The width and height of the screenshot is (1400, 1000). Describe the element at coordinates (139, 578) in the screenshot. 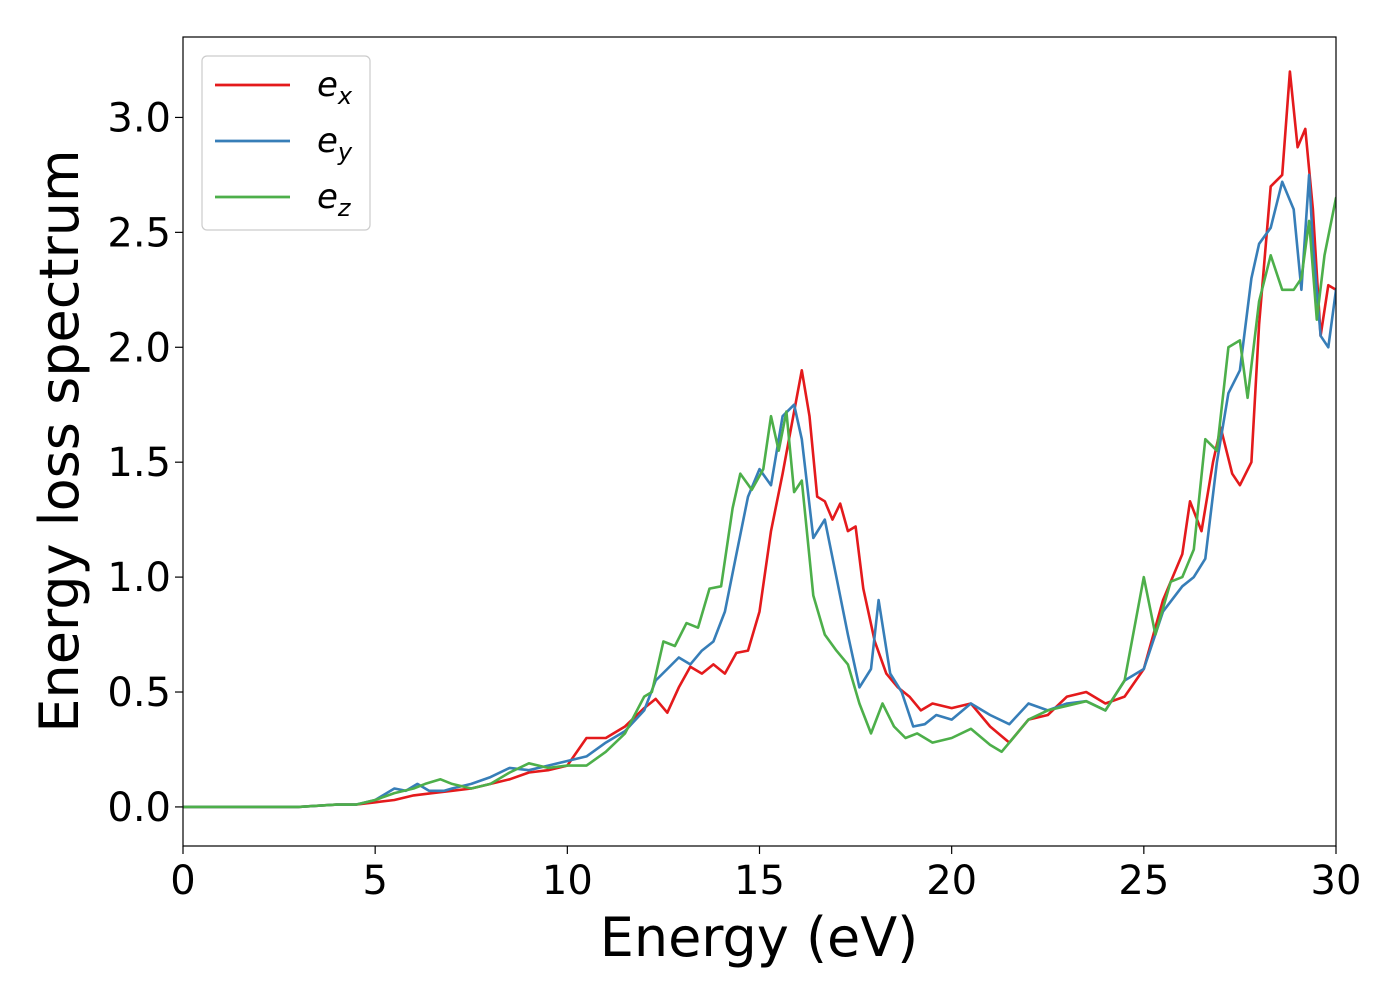

I see `y-tick-label: 1.0` at that location.